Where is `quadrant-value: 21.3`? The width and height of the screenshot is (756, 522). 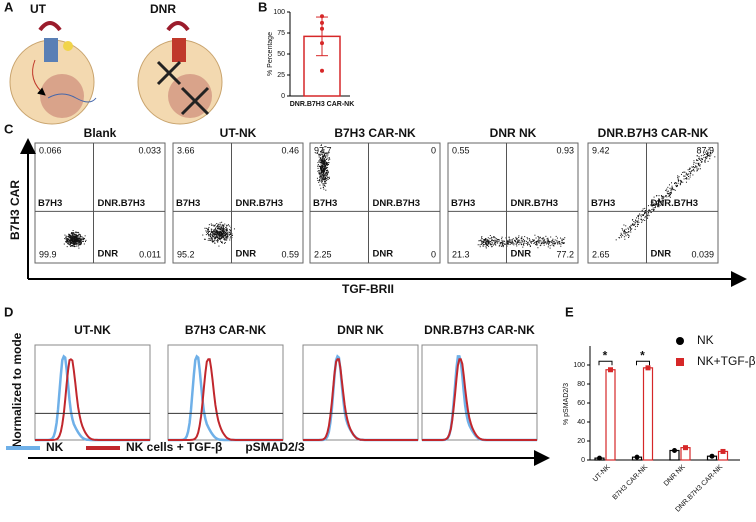
quadrant-value: 21.3 is located at coordinates (461, 254).